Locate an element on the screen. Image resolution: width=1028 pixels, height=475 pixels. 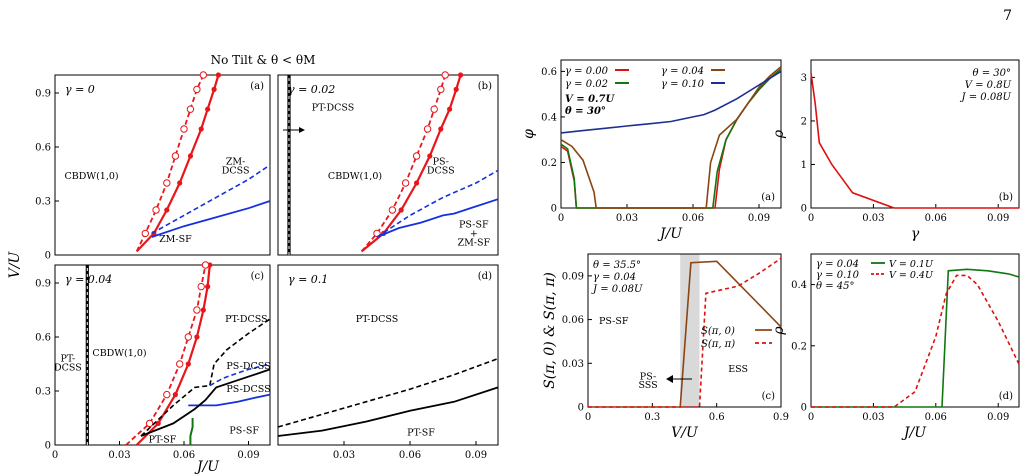
panel-label: (d) is located at coordinates (485, 276).